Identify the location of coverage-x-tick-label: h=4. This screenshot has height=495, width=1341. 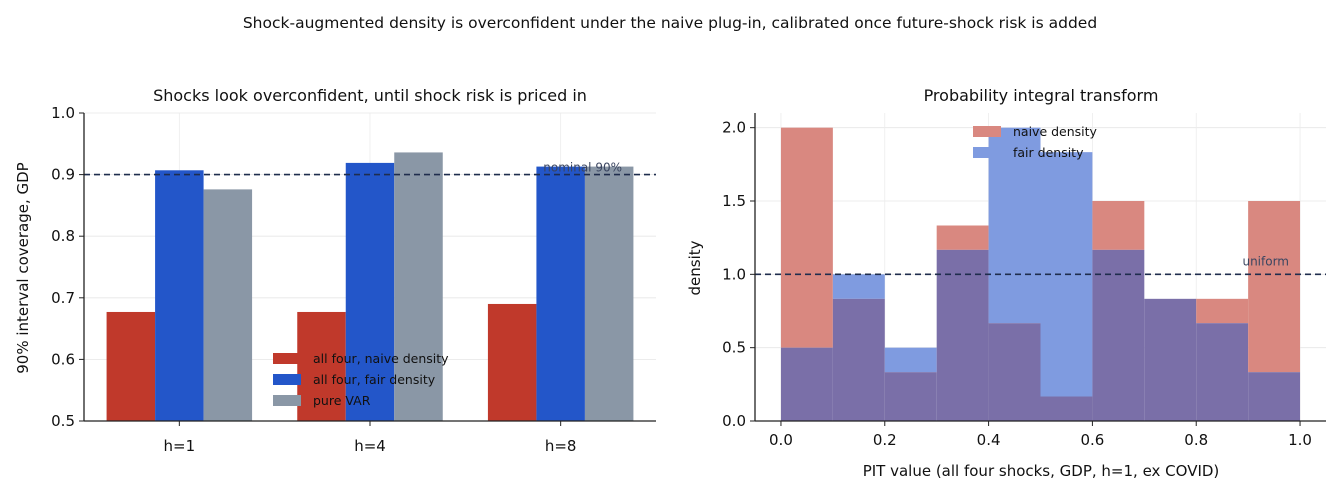
(370, 446).